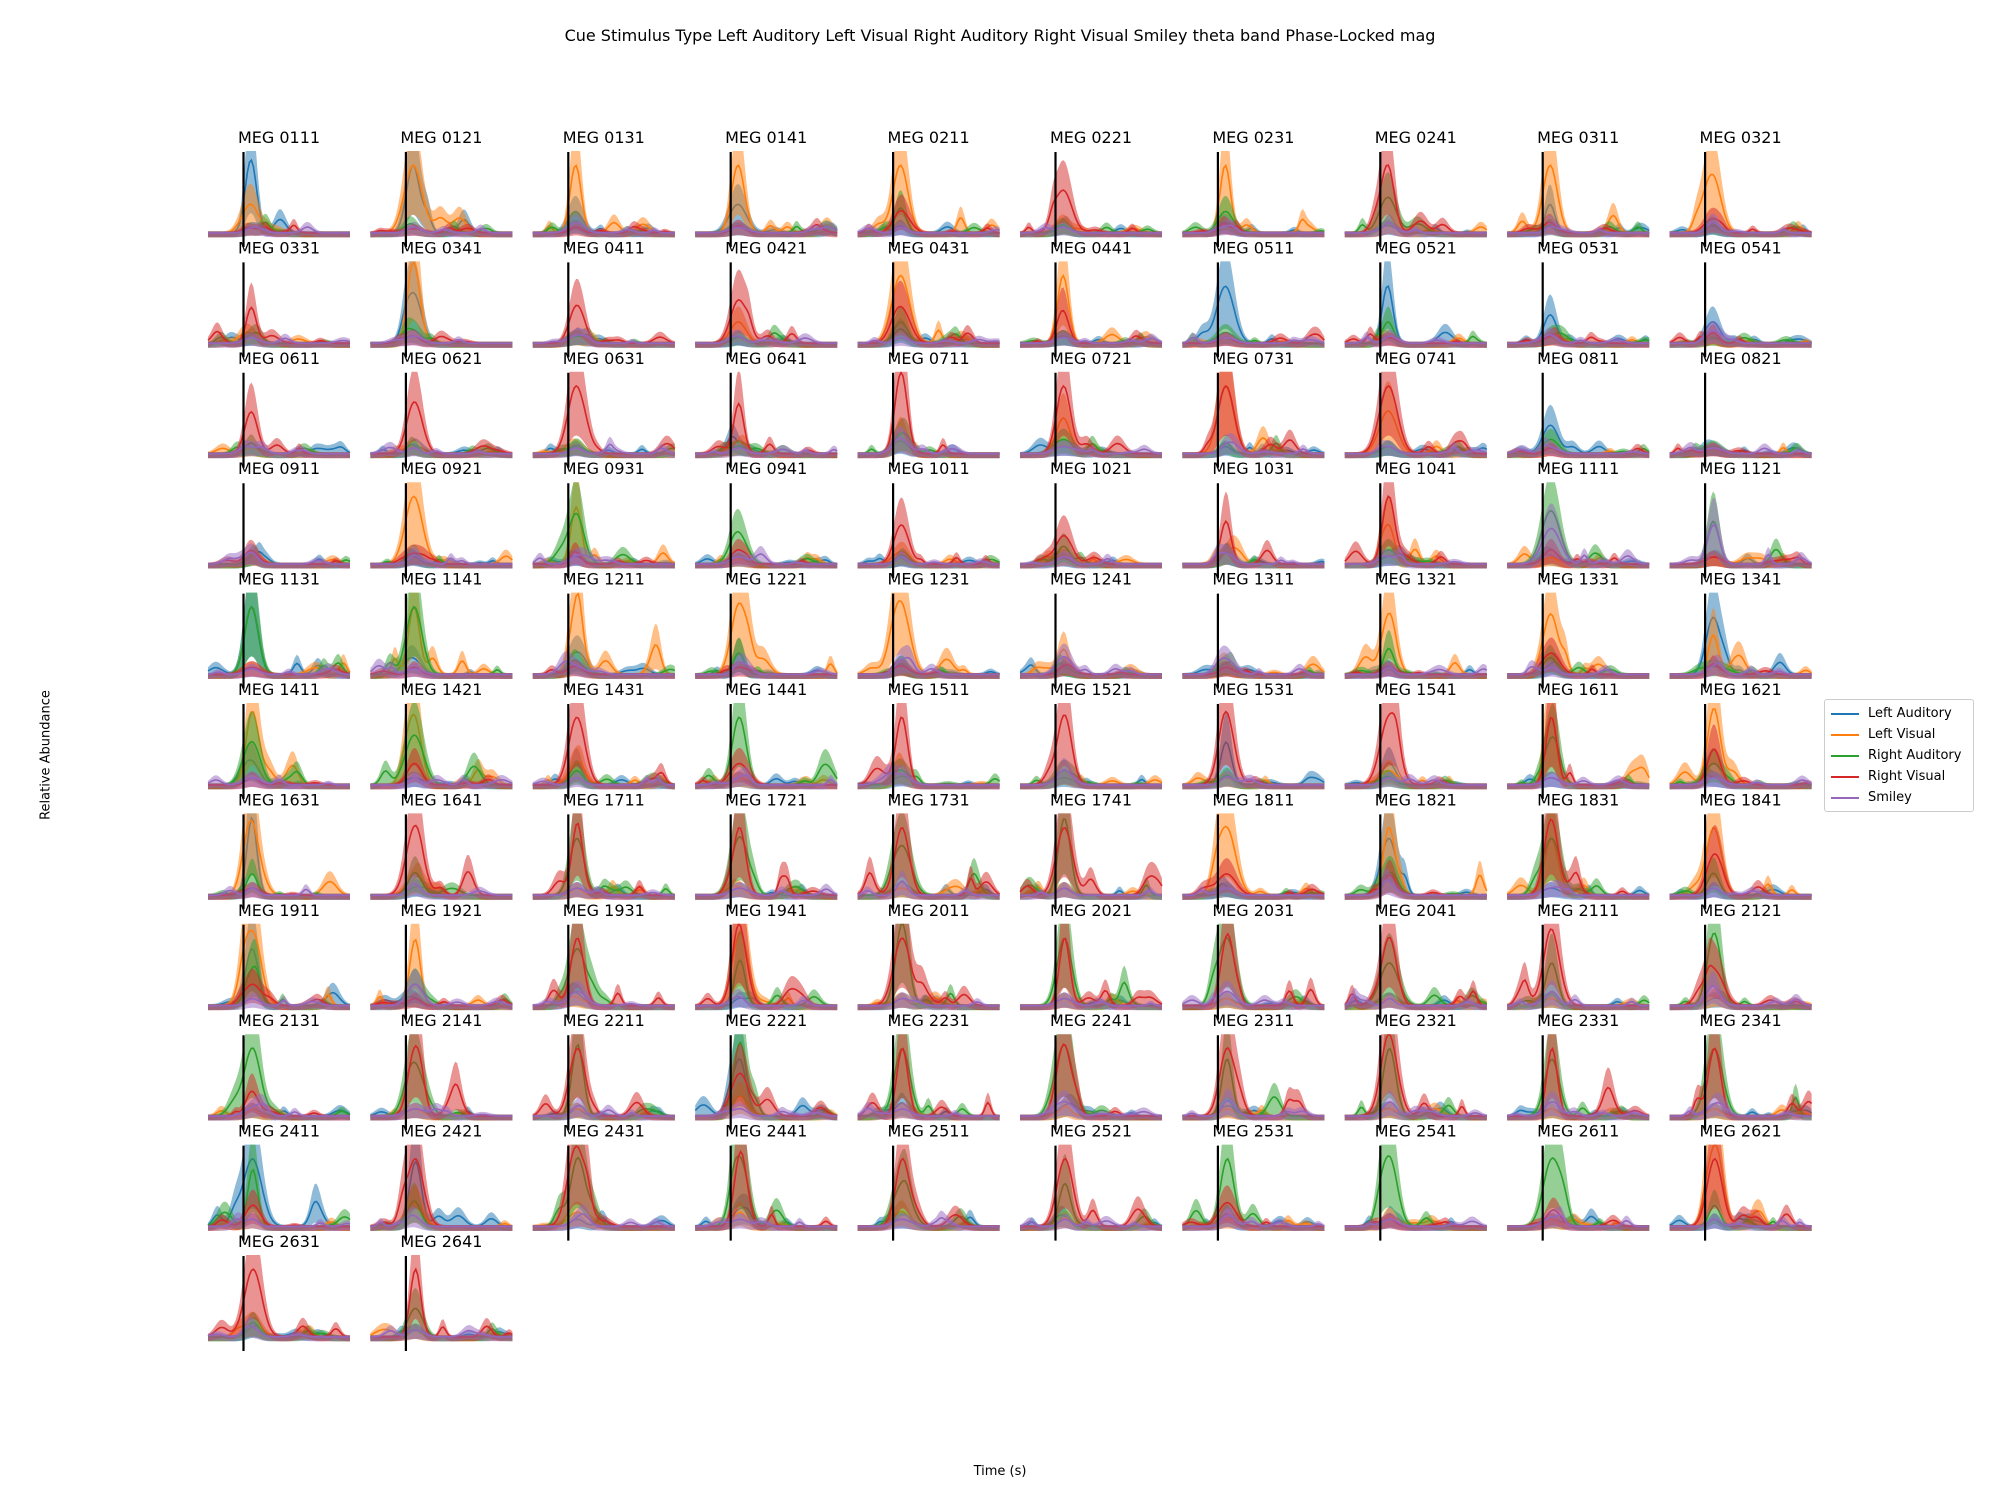  Describe the element at coordinates (766, 579) in the screenshot. I see `panel-title: MEG 1221` at that location.